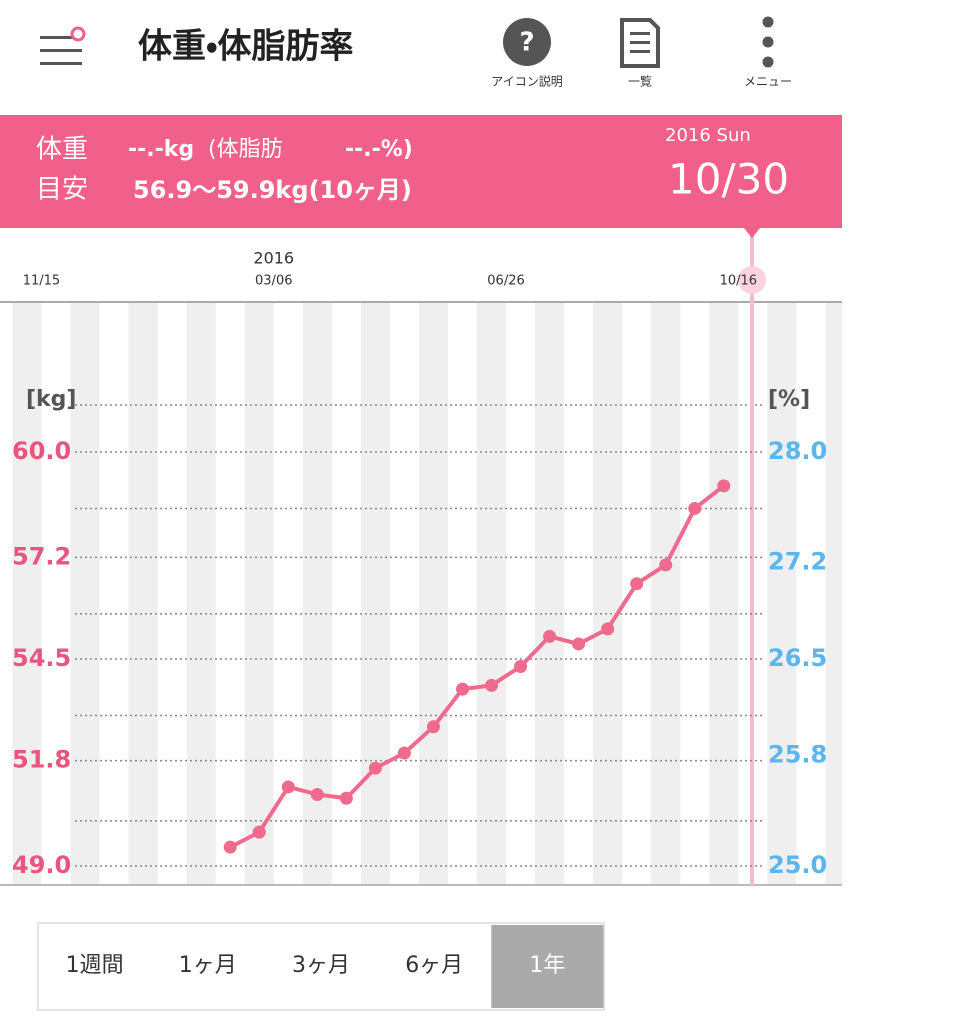  What do you see at coordinates (272, 190) in the screenshot?
I see `target-value: 56.9〜59.9kg(10ヶ月)` at bounding box center [272, 190].